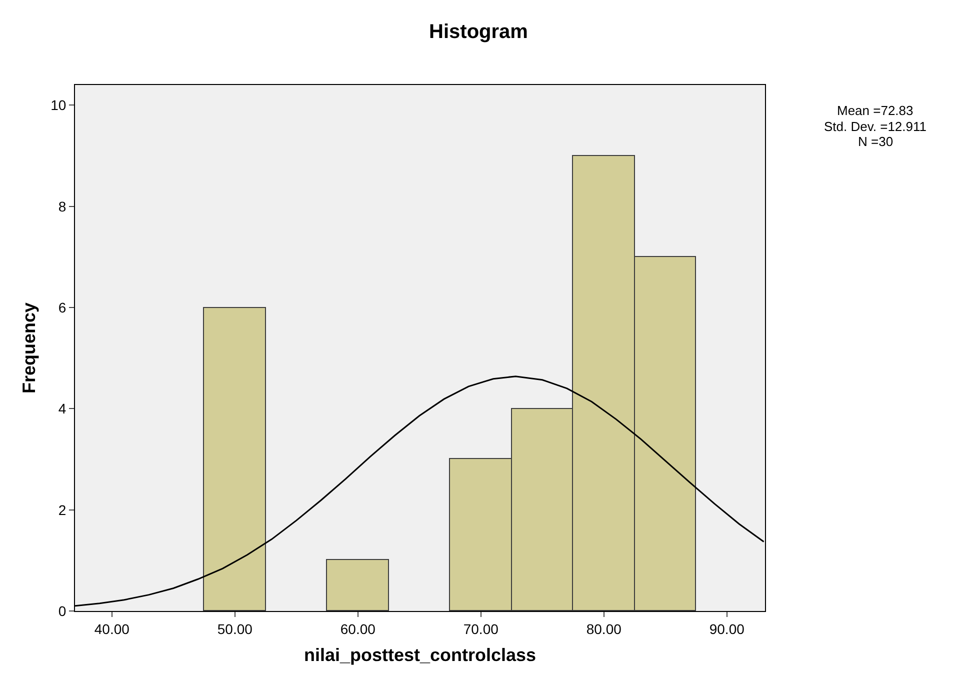 This screenshot has width=957, height=681. What do you see at coordinates (478, 31) in the screenshot?
I see `chart-title: Histogram` at bounding box center [478, 31].